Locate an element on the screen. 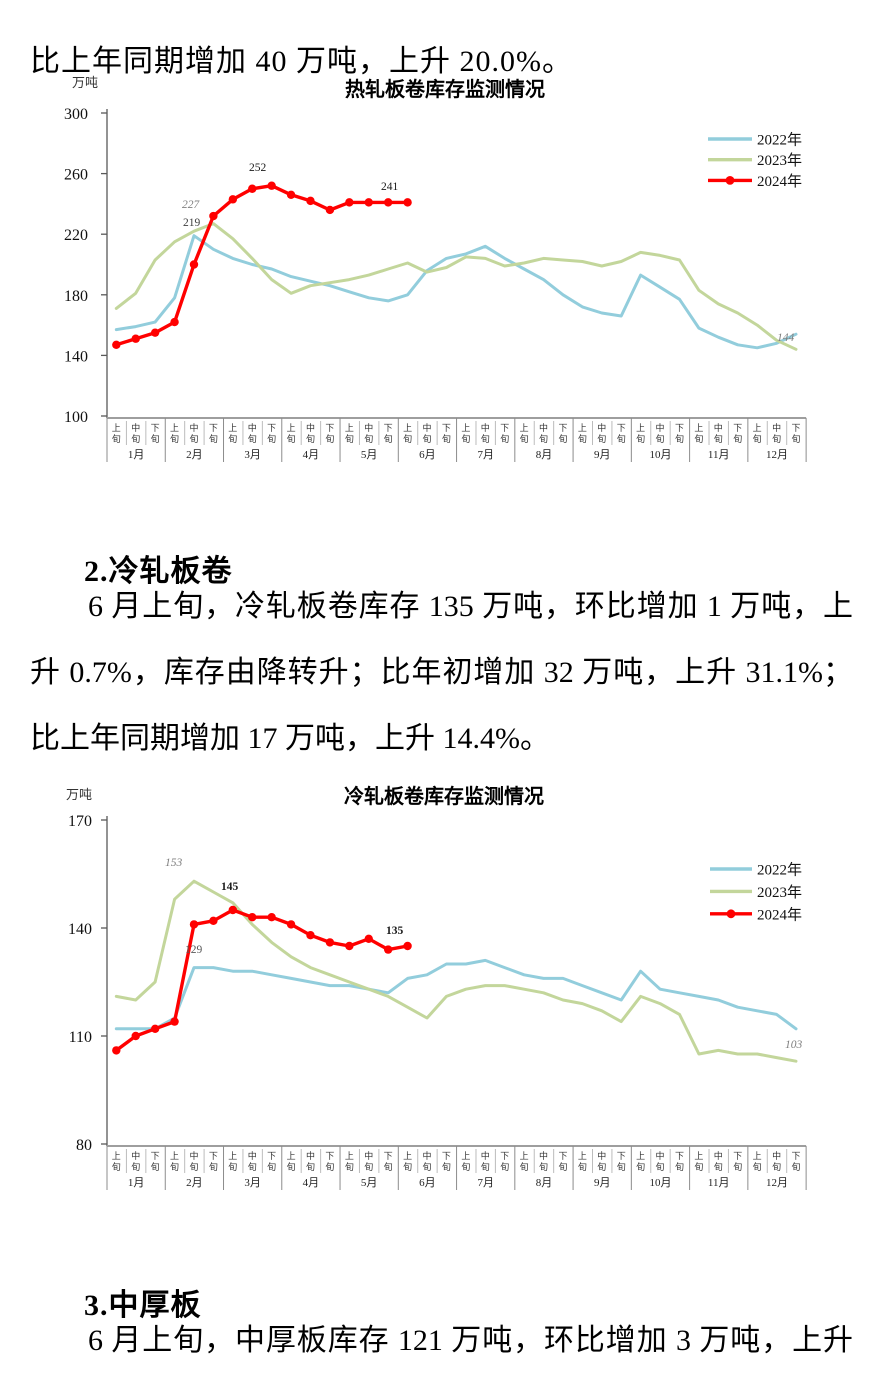  section-heading-medium-plate: 3.中厚板 is located at coordinates (143, 1305).